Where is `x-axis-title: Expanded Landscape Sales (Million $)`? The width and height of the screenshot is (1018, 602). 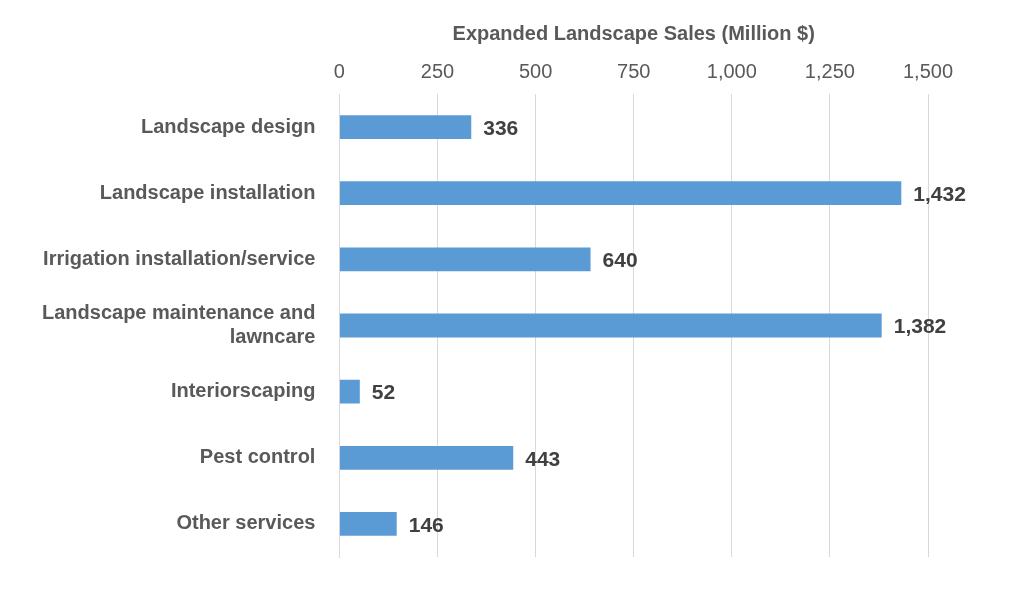
x-axis-title: Expanded Landscape Sales (Million $) is located at coordinates (633, 32).